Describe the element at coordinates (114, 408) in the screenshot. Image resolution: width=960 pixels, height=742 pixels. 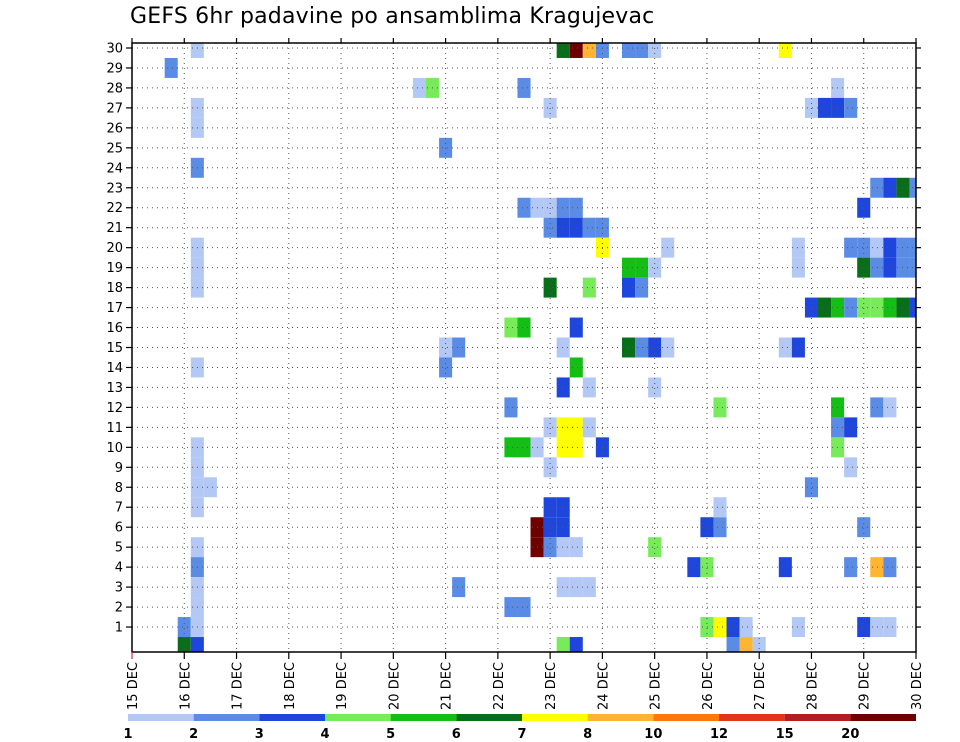
I see `y-tick-label: 12` at that location.